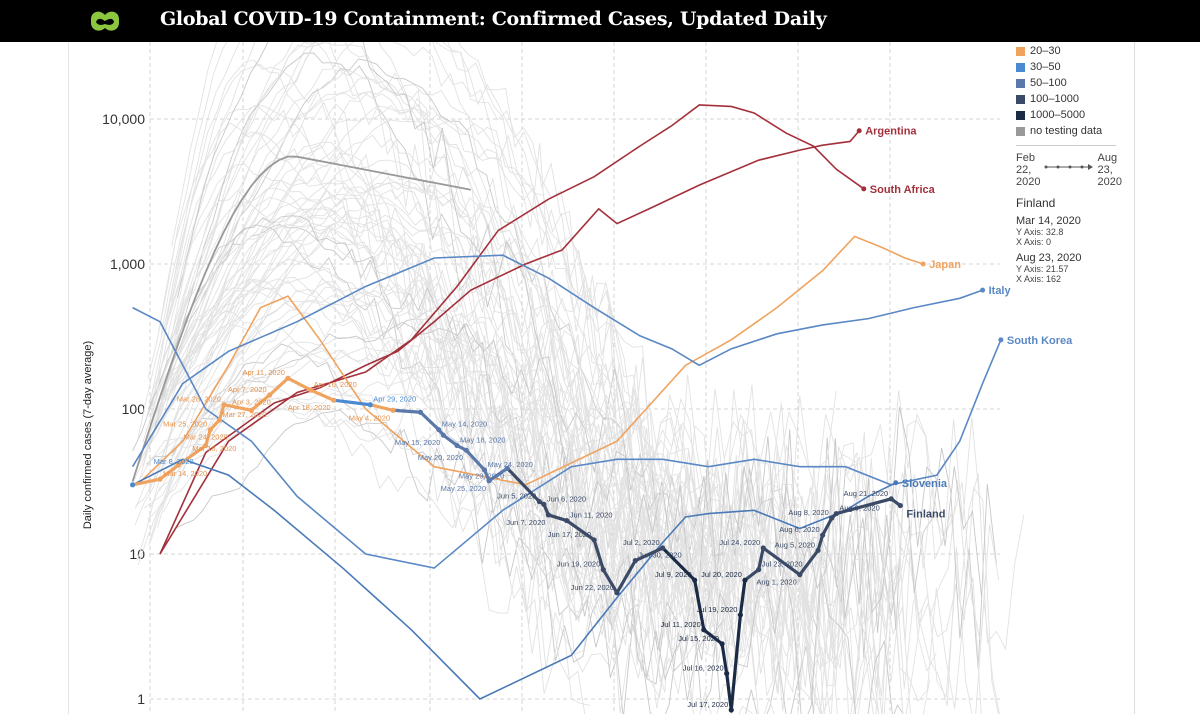 The width and height of the screenshot is (1200, 714). Describe the element at coordinates (866, 493) in the screenshot. I see `finland-point-label: Aug 21, 2020` at that location.